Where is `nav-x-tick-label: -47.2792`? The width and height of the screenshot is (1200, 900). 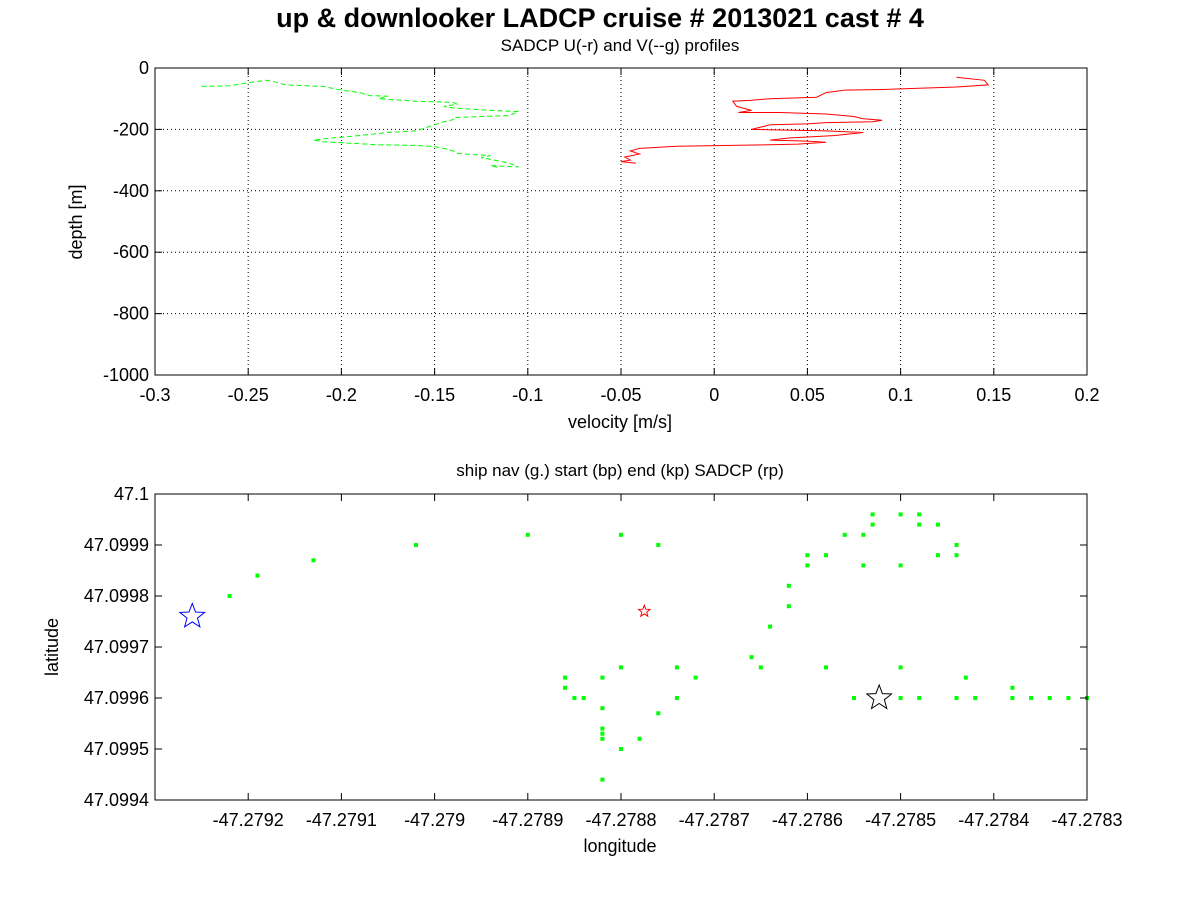
nav-x-tick-label: -47.2792 is located at coordinates (248, 820).